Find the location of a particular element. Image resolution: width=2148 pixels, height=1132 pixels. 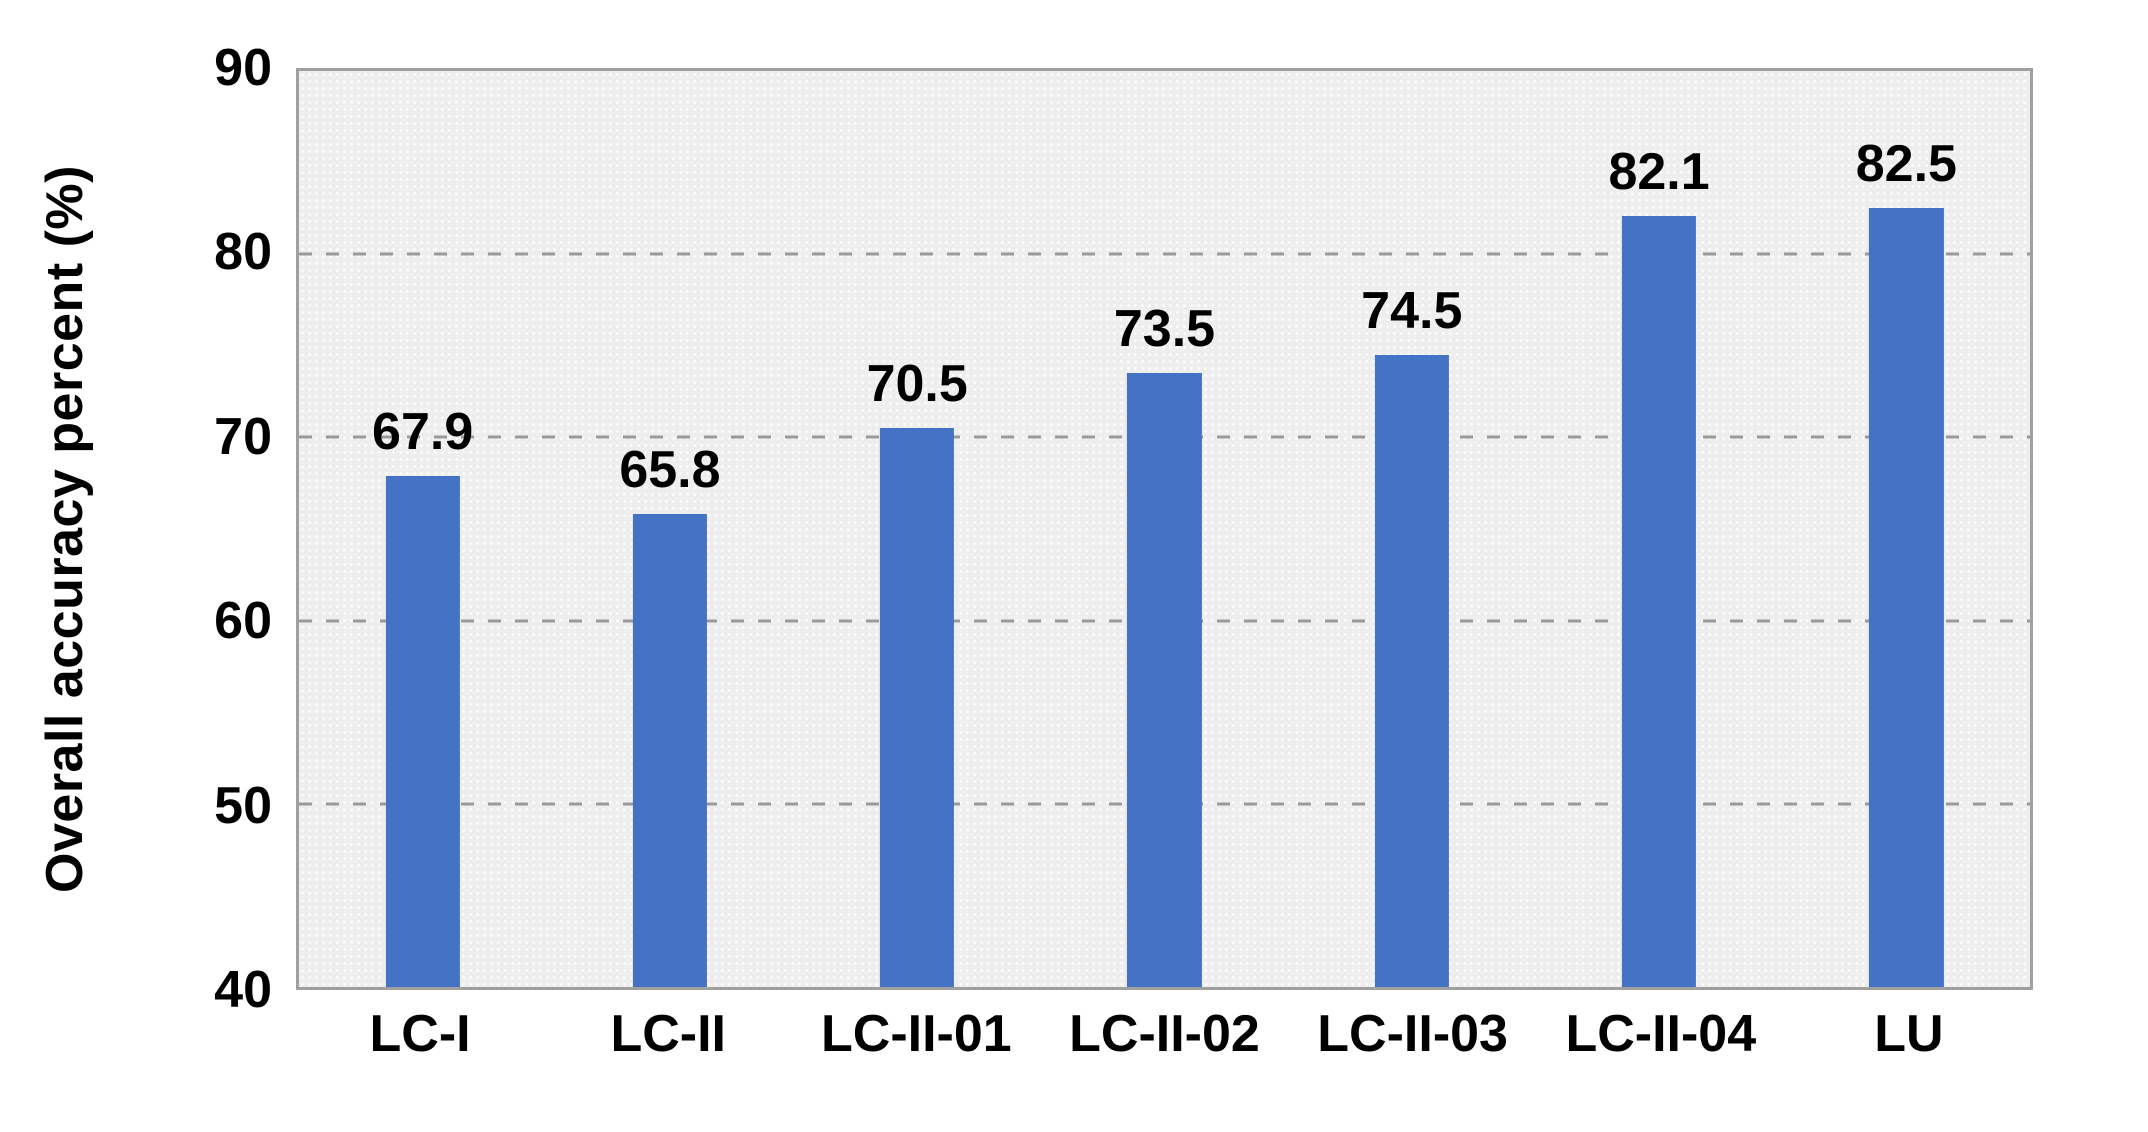

x-category-label: LC-II-01 is located at coordinates (916, 1034).